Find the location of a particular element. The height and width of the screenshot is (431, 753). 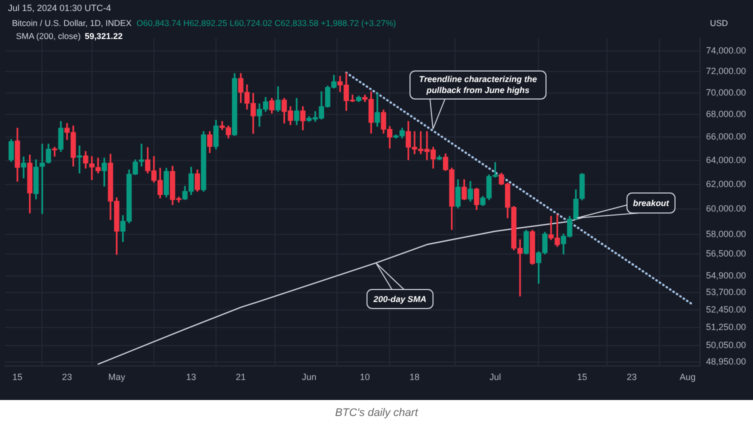

y-tick-label: 50,050.00 is located at coordinates (726, 345).